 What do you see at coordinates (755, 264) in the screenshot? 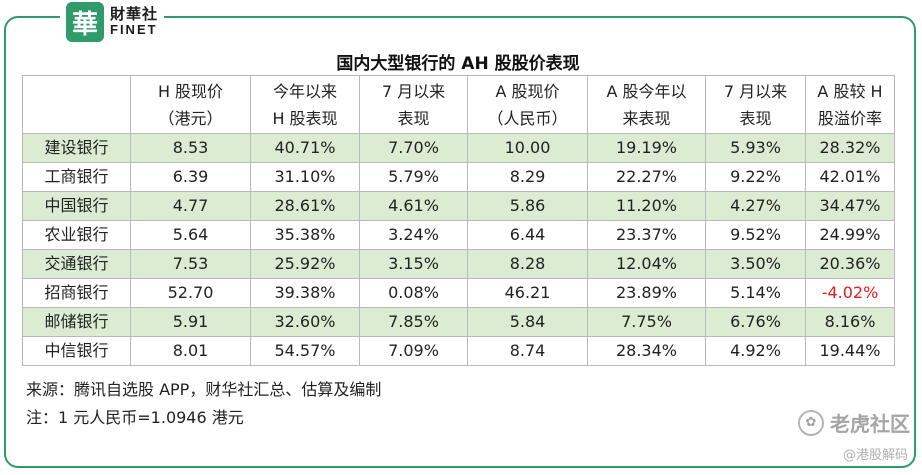
I see `a-since-july-cell: 3.50%` at bounding box center [755, 264].